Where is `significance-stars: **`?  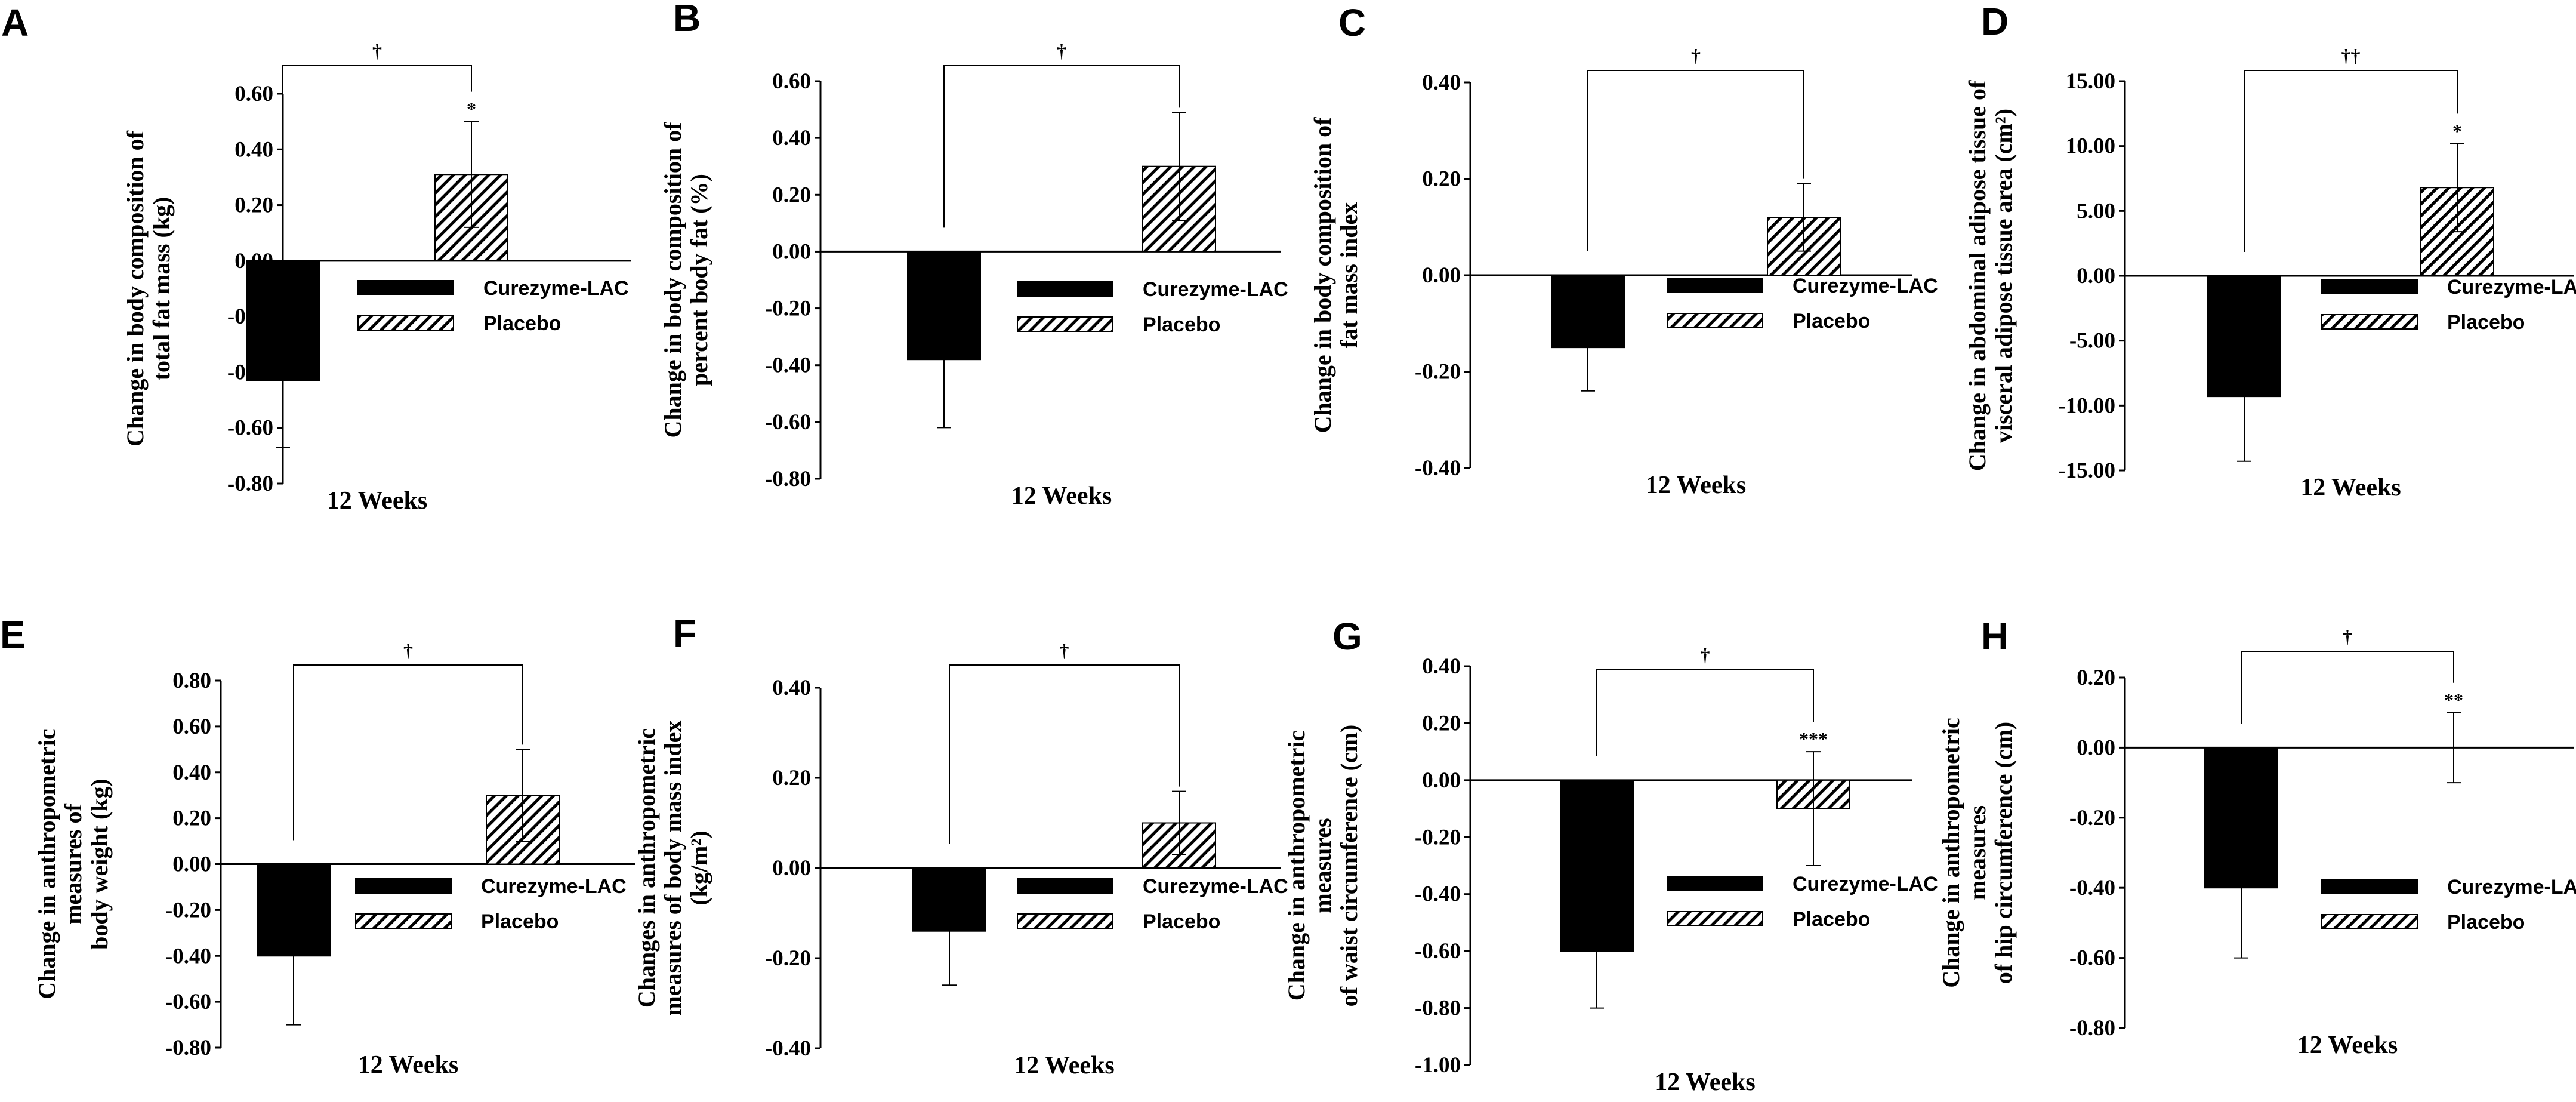 significance-stars: ** is located at coordinates (2454, 700).